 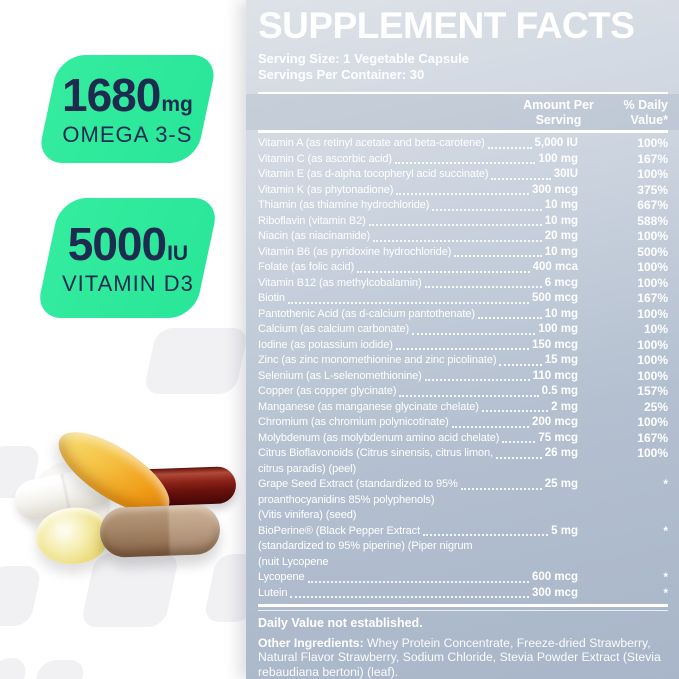 I want to click on badge-d3-unit: IU, so click(x=177, y=253).